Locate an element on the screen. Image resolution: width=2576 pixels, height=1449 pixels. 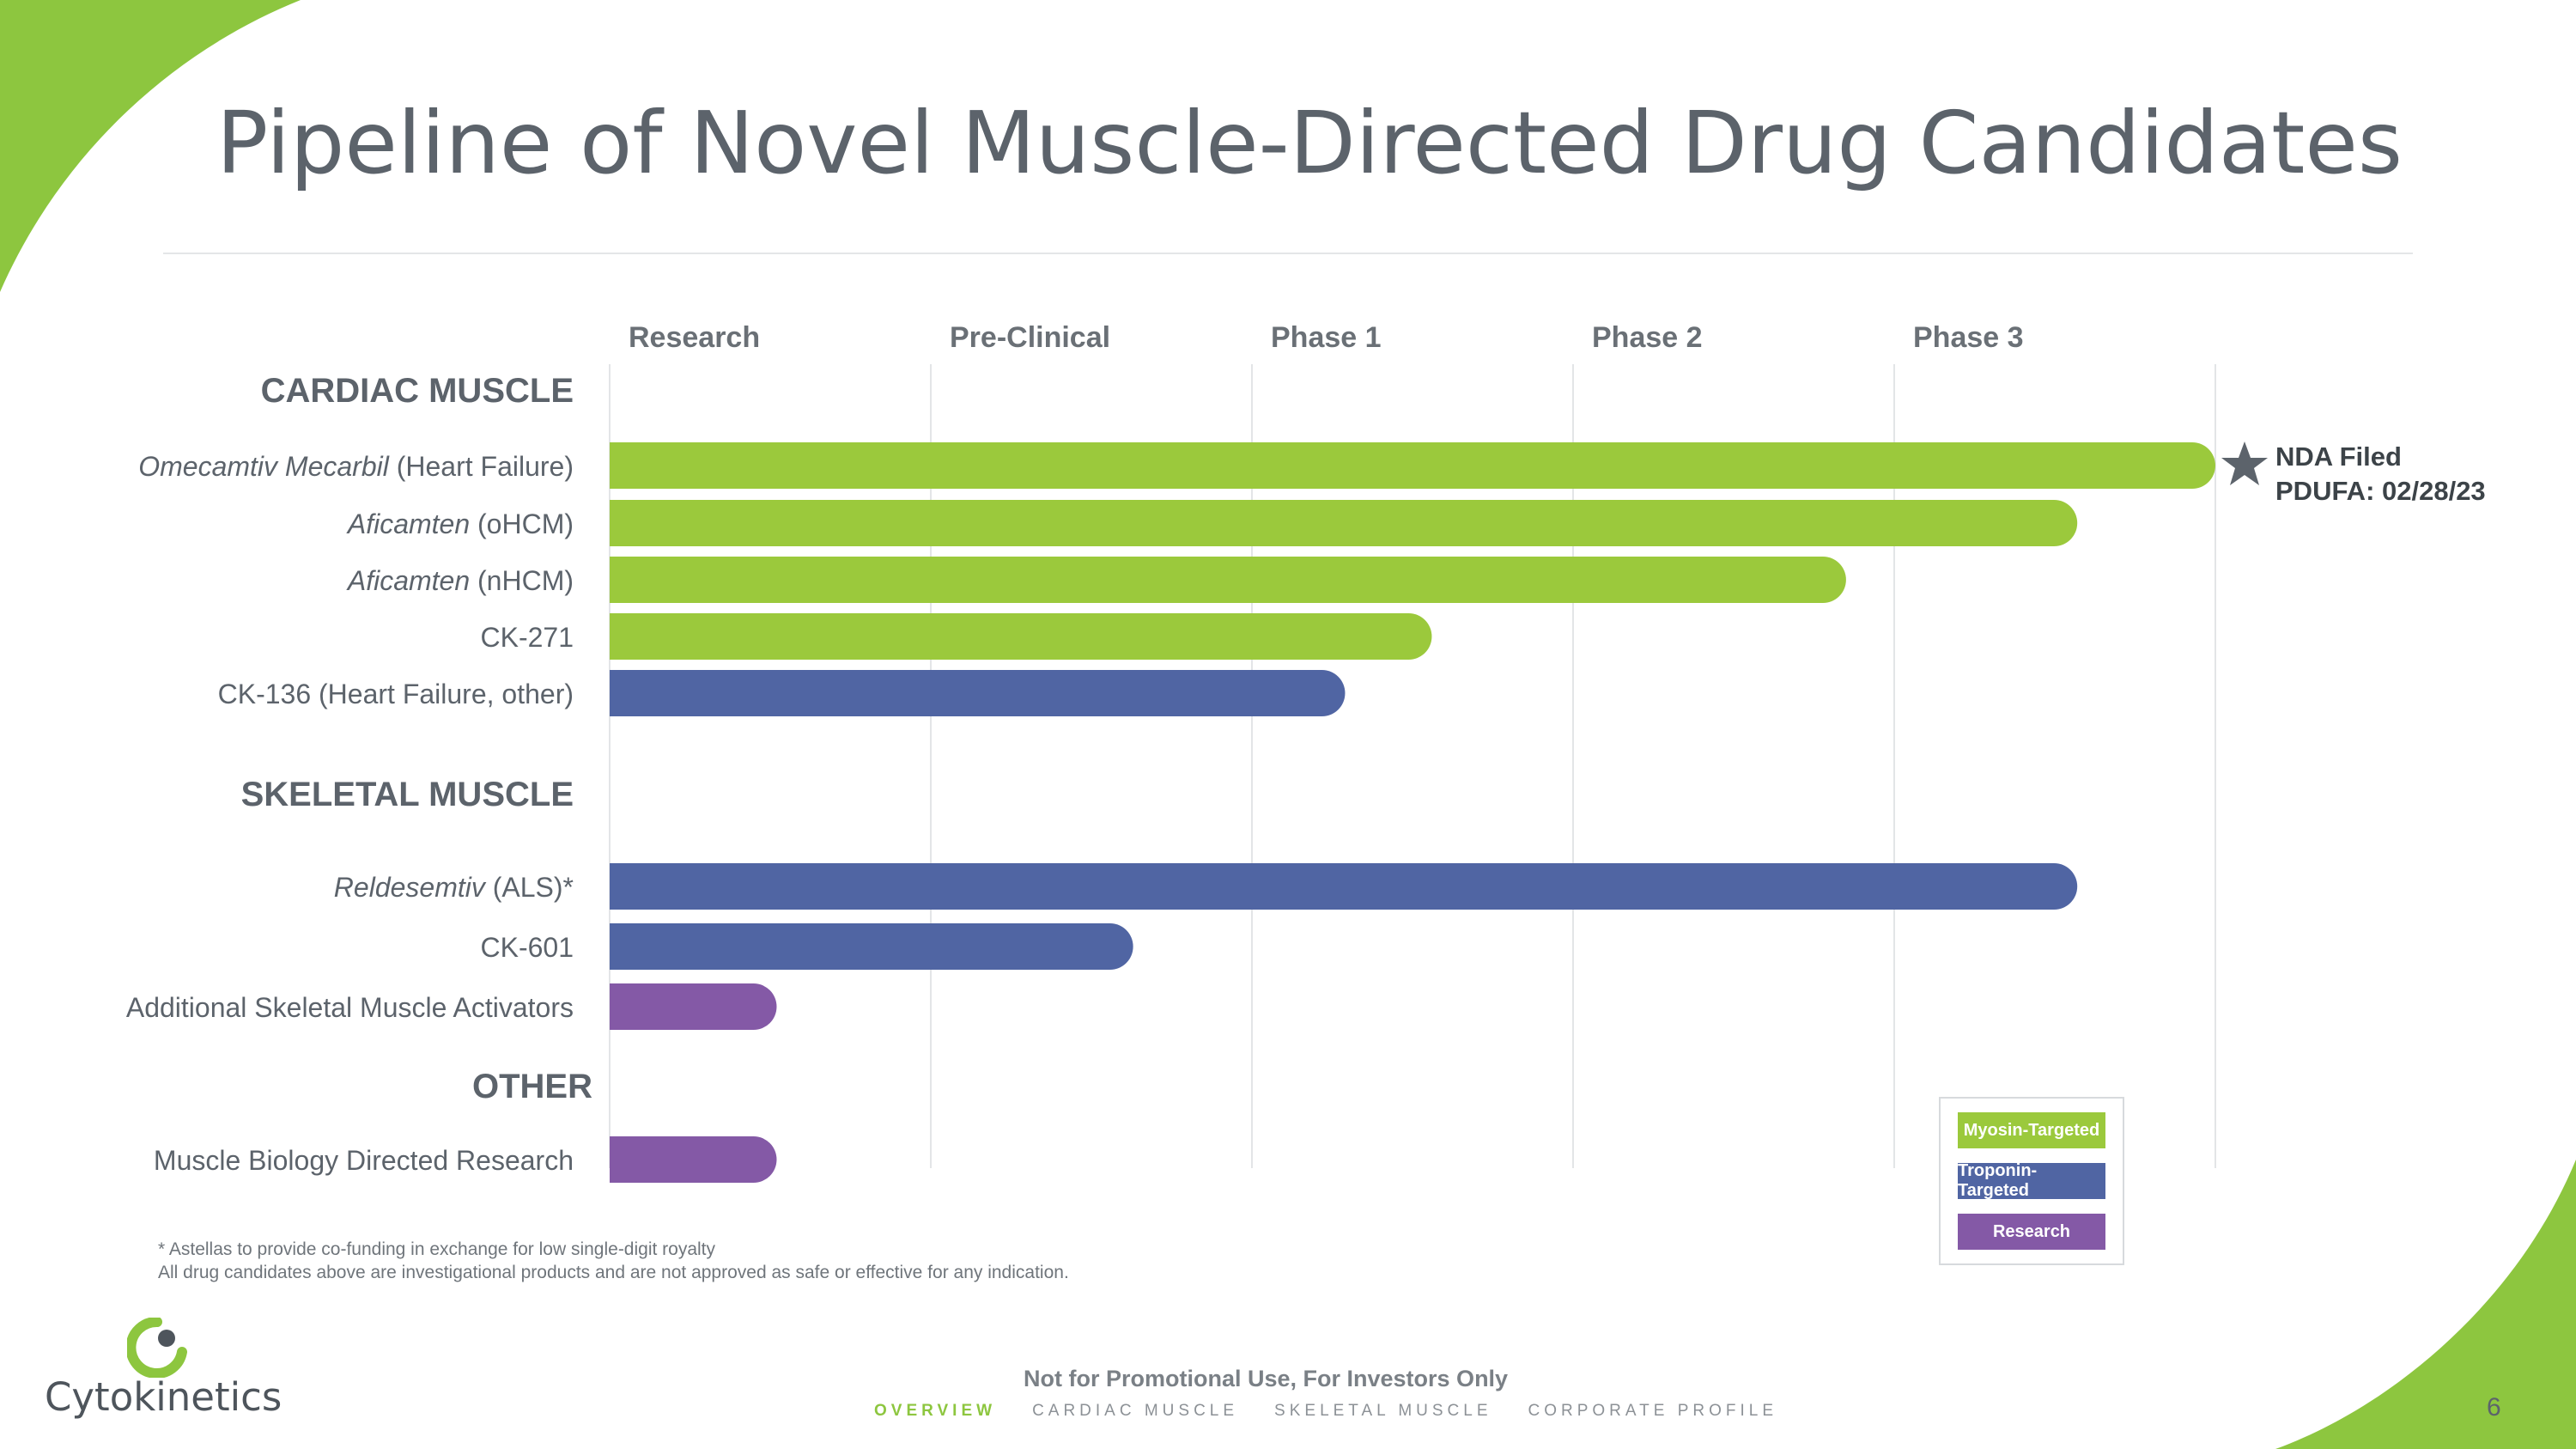
logo-icon is located at coordinates (157, 1348).